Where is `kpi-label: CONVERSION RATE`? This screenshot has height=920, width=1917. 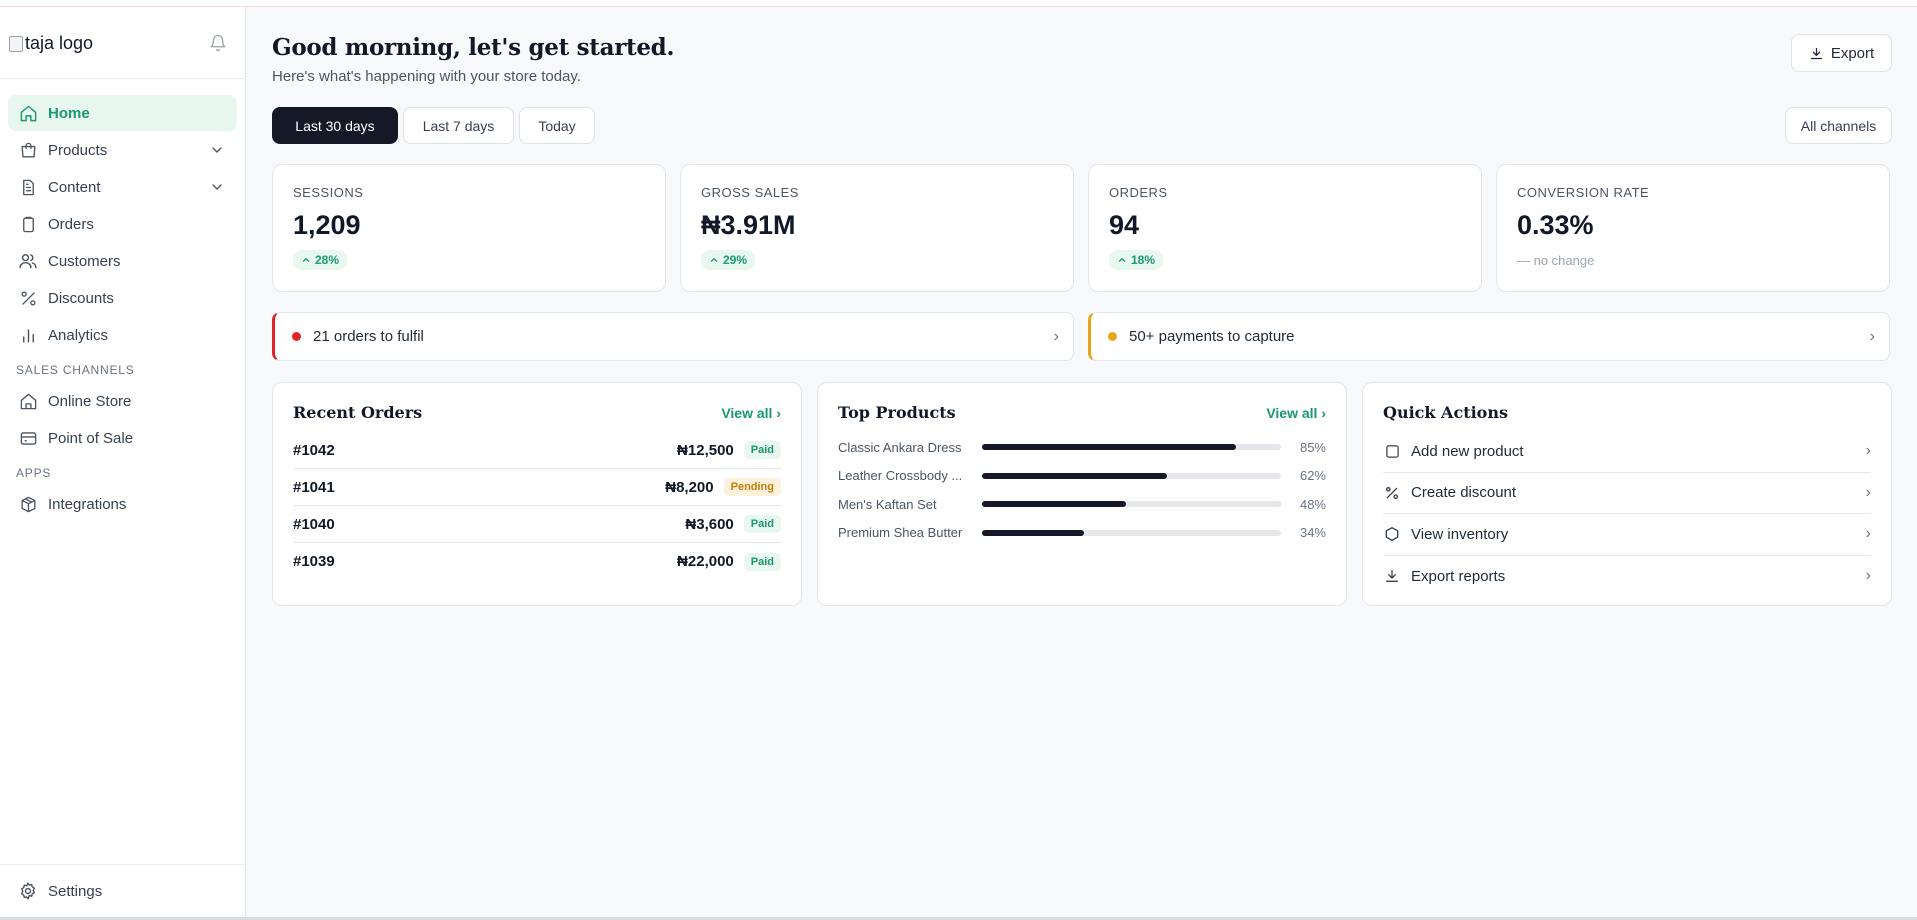 kpi-label: CONVERSION RATE is located at coordinates (1583, 192).